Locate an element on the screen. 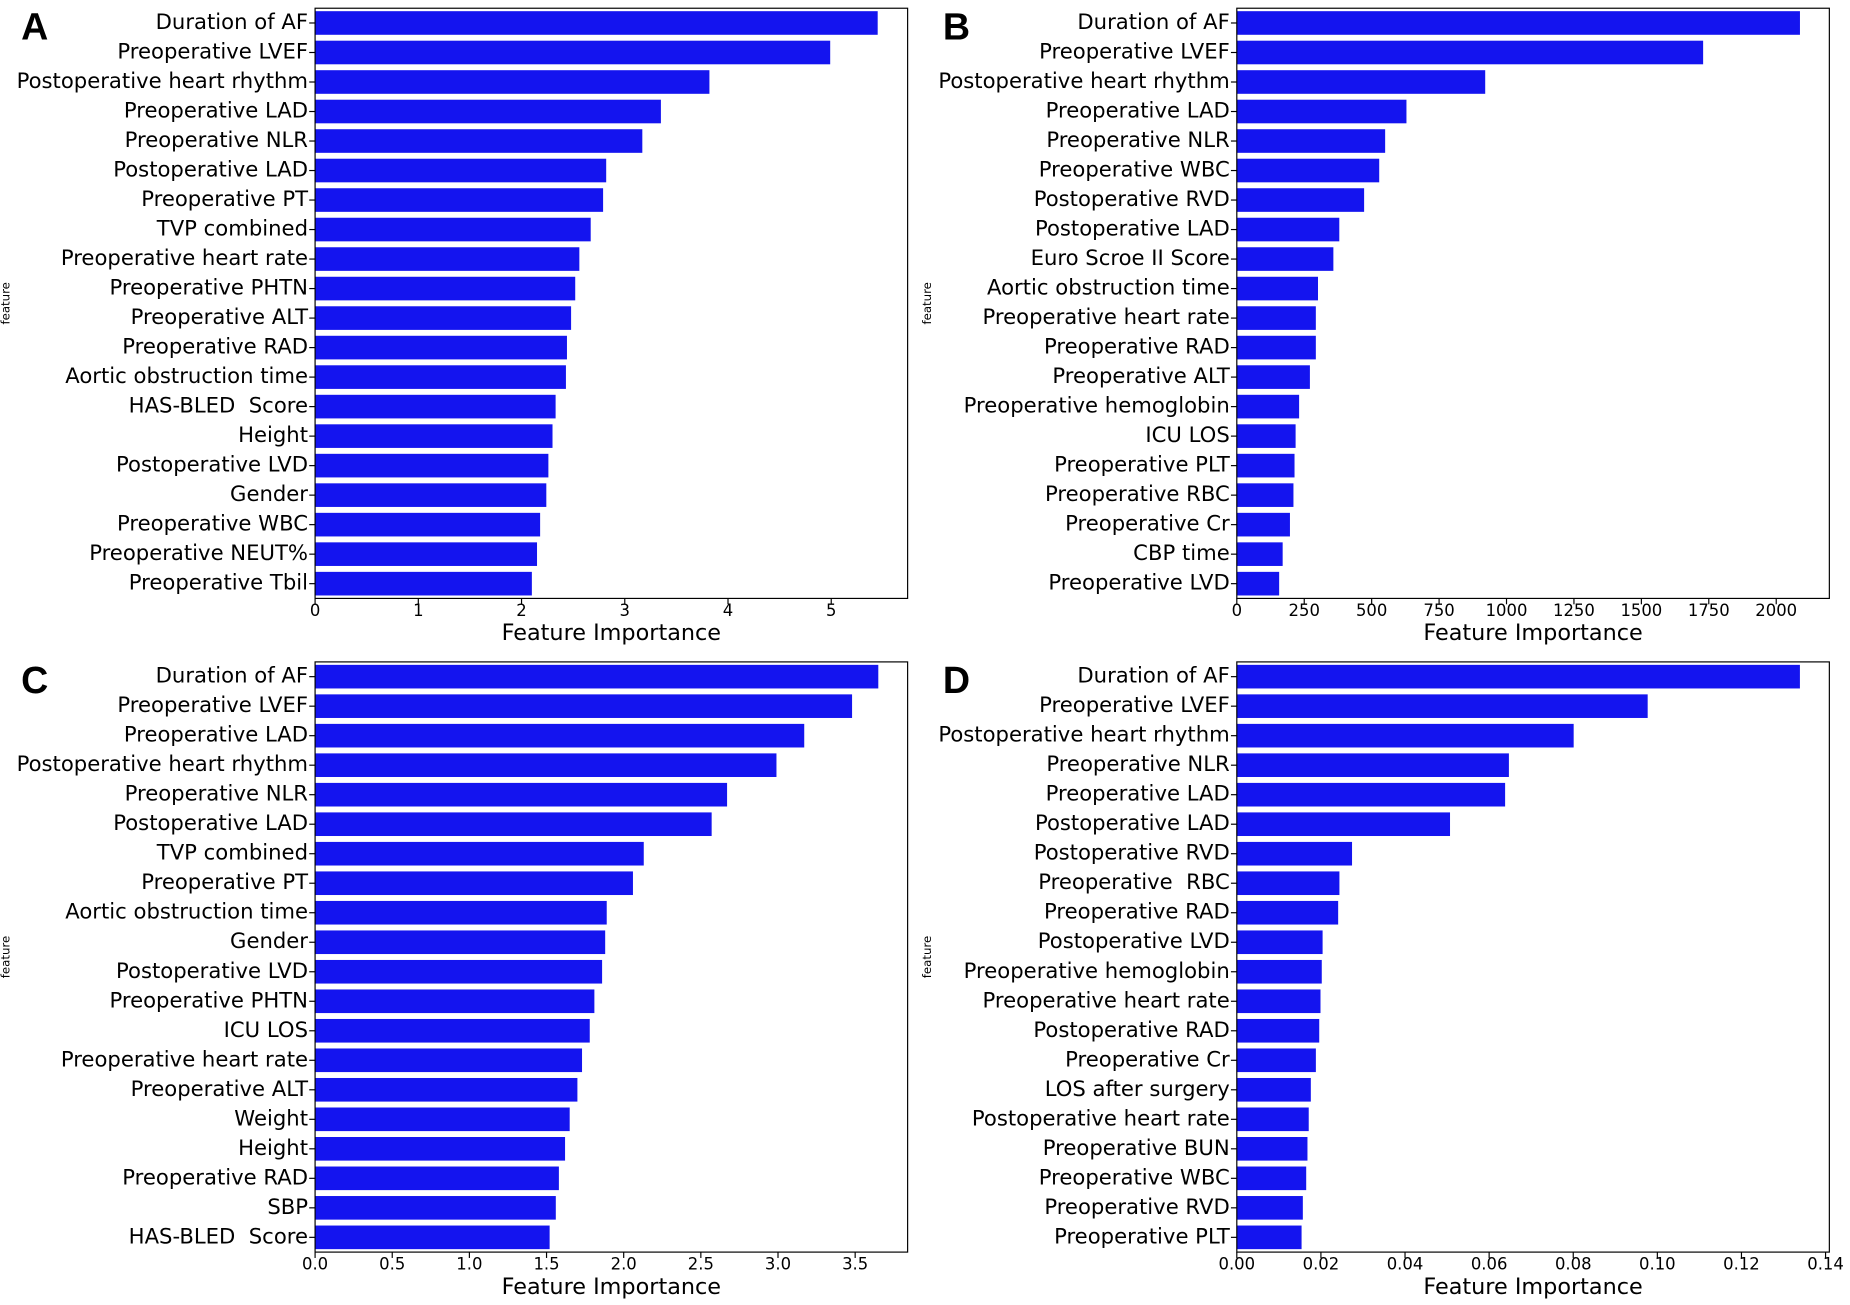  x-tick-label: 0.14 is located at coordinates (1825, 1264).